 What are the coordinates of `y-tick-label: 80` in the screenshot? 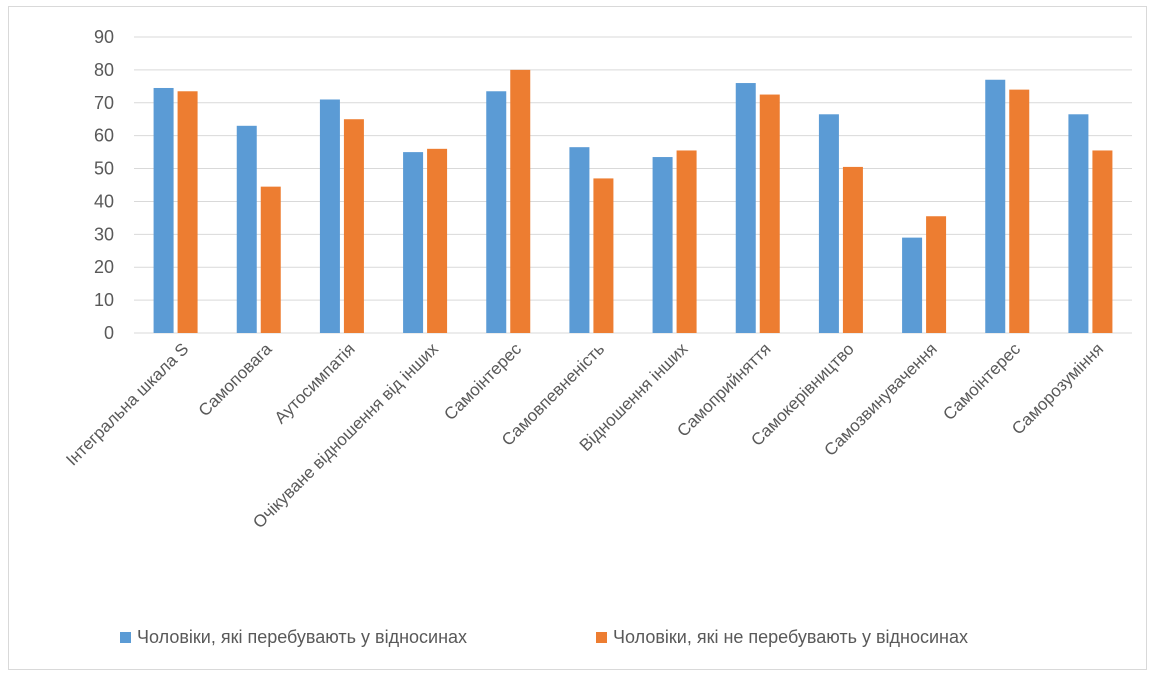 It's located at (104, 70).